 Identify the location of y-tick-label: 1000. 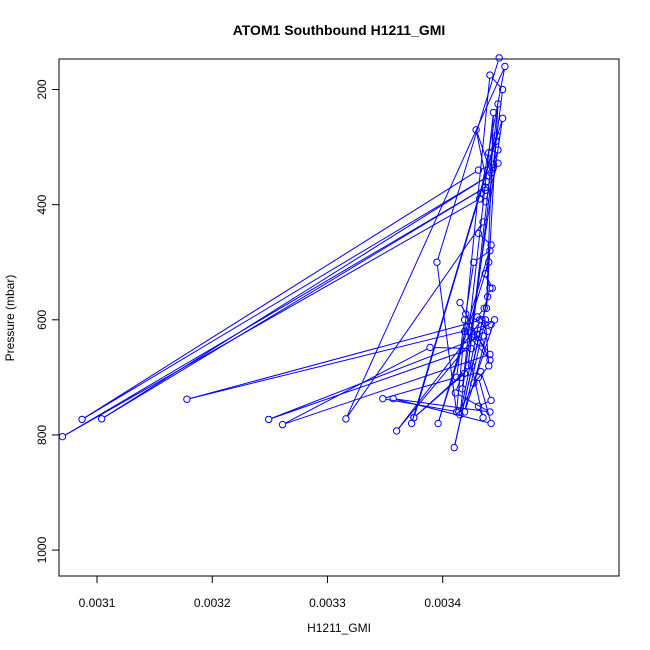
(42, 549).